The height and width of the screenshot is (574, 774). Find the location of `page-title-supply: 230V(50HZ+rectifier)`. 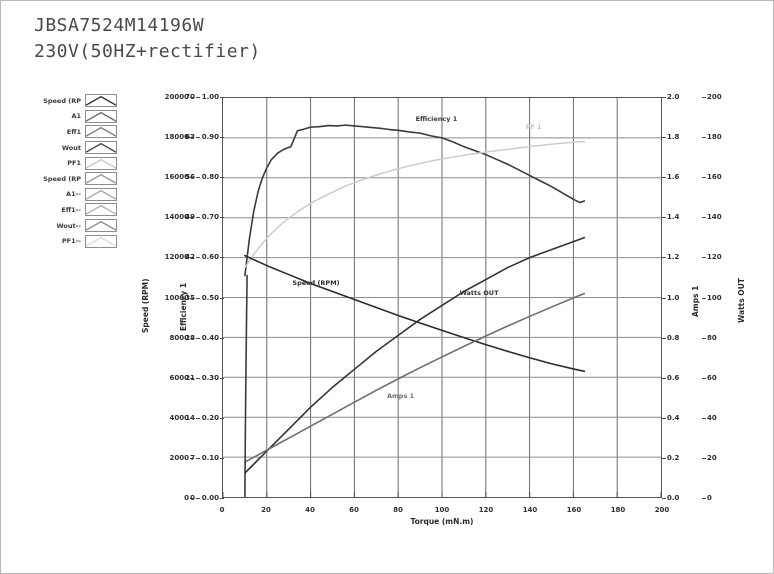

page-title-supply: 230V(50HZ+rectifier) is located at coordinates (147, 51).